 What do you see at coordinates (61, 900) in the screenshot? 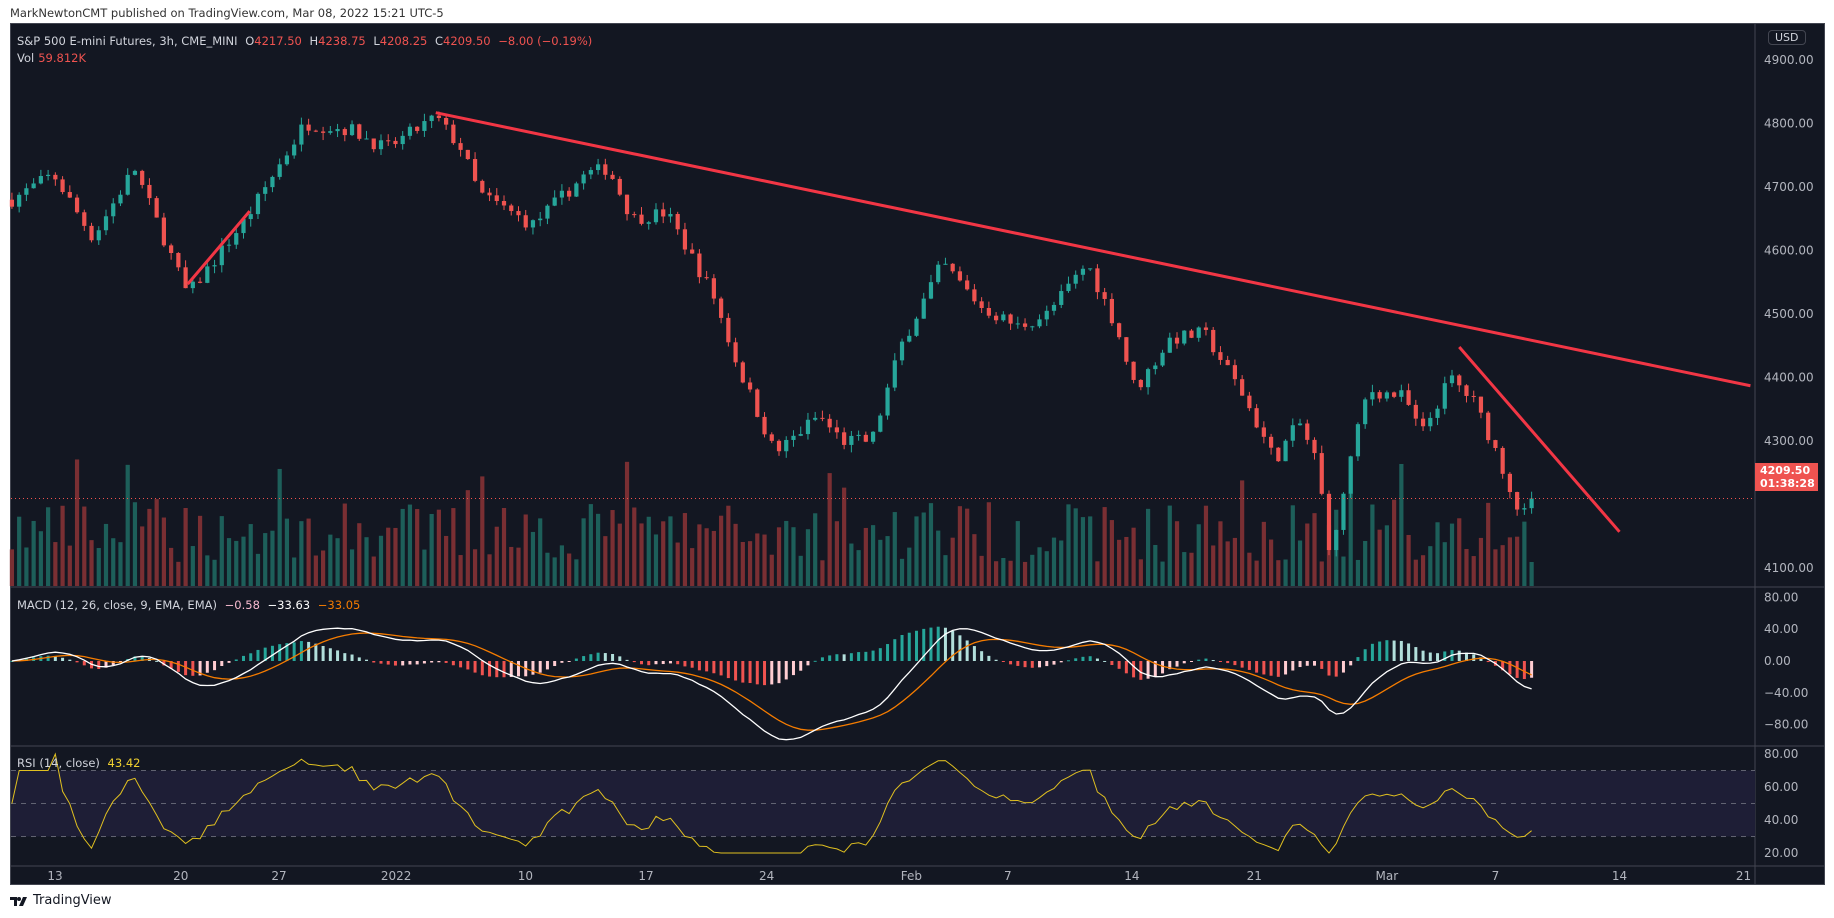
I see `tradingview-logo: TradingView` at bounding box center [61, 900].